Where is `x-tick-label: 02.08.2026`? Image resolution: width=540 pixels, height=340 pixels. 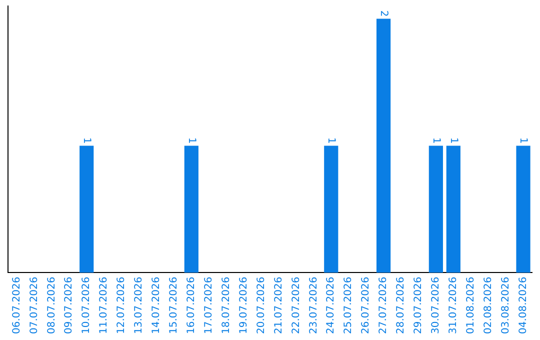
x-tick-label: 02.08.2026 is located at coordinates (488, 305).